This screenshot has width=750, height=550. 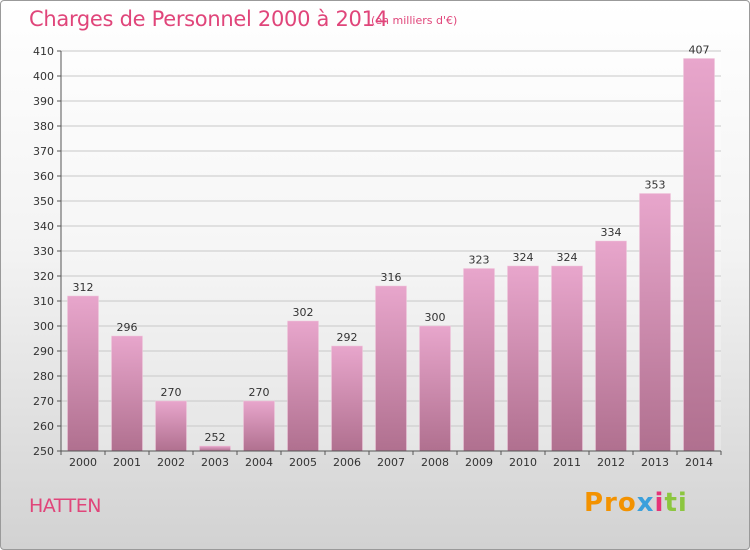 What do you see at coordinates (347, 337) in the screenshot?
I see `data-label: 292` at bounding box center [347, 337].